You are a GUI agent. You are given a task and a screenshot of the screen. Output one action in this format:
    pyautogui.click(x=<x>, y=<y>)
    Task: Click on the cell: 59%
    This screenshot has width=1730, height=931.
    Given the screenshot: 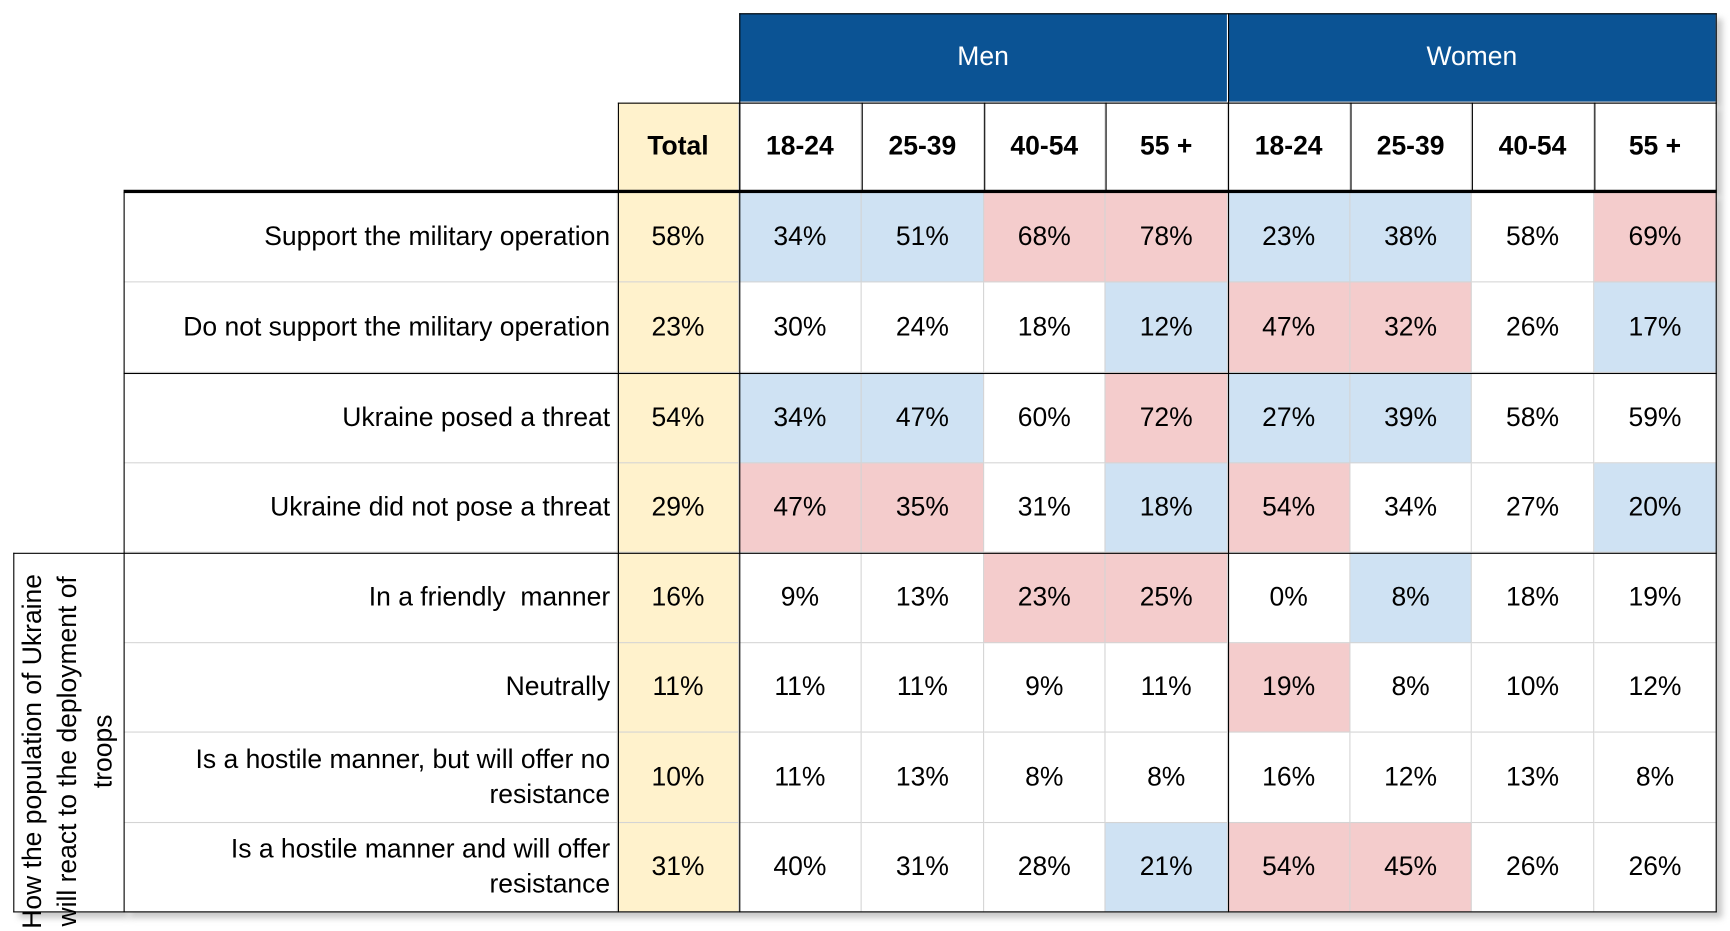 What is the action you would take?
    pyautogui.click(x=1655, y=418)
    